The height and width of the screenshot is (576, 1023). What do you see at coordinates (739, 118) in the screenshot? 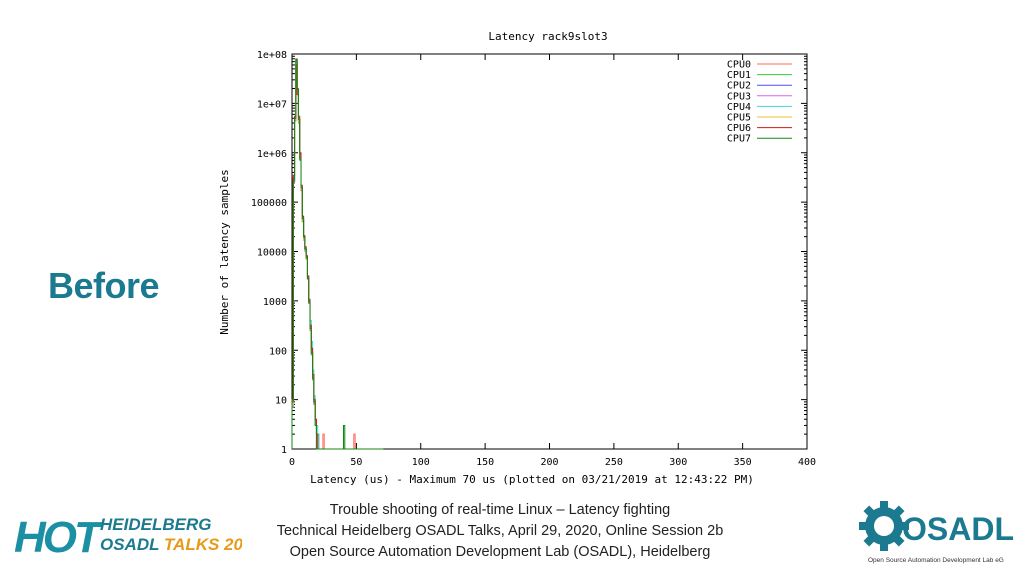
I see `legend-label: CPU5` at bounding box center [739, 118].